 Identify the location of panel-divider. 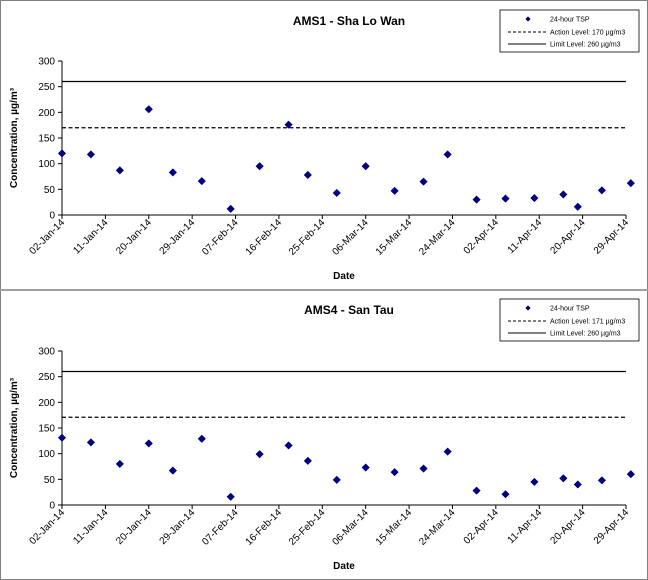
(324, 290).